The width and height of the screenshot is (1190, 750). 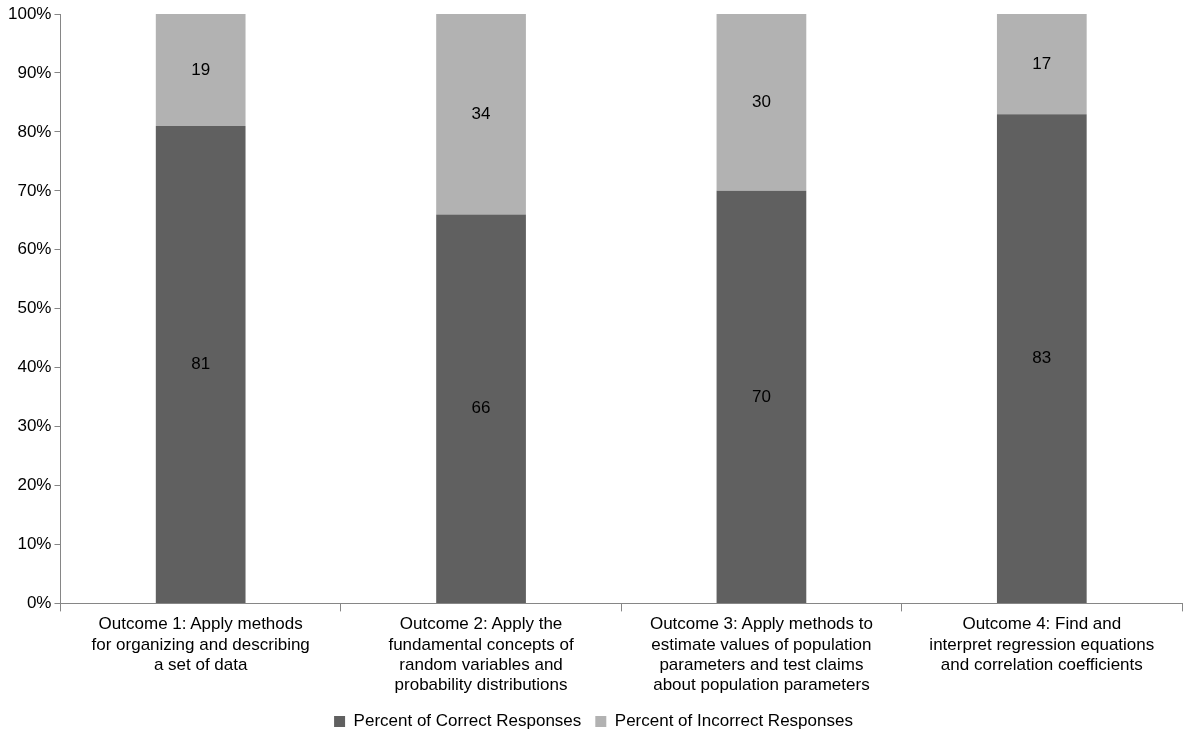 I want to click on data-label: 30, so click(x=761, y=102).